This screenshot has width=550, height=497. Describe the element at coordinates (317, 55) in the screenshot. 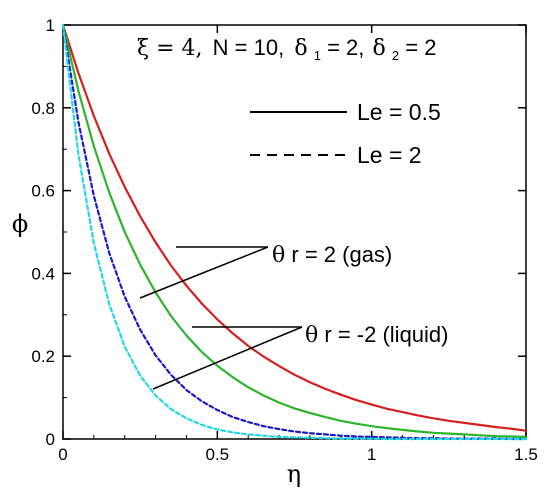

I see `delta1-subscript: 1` at that location.